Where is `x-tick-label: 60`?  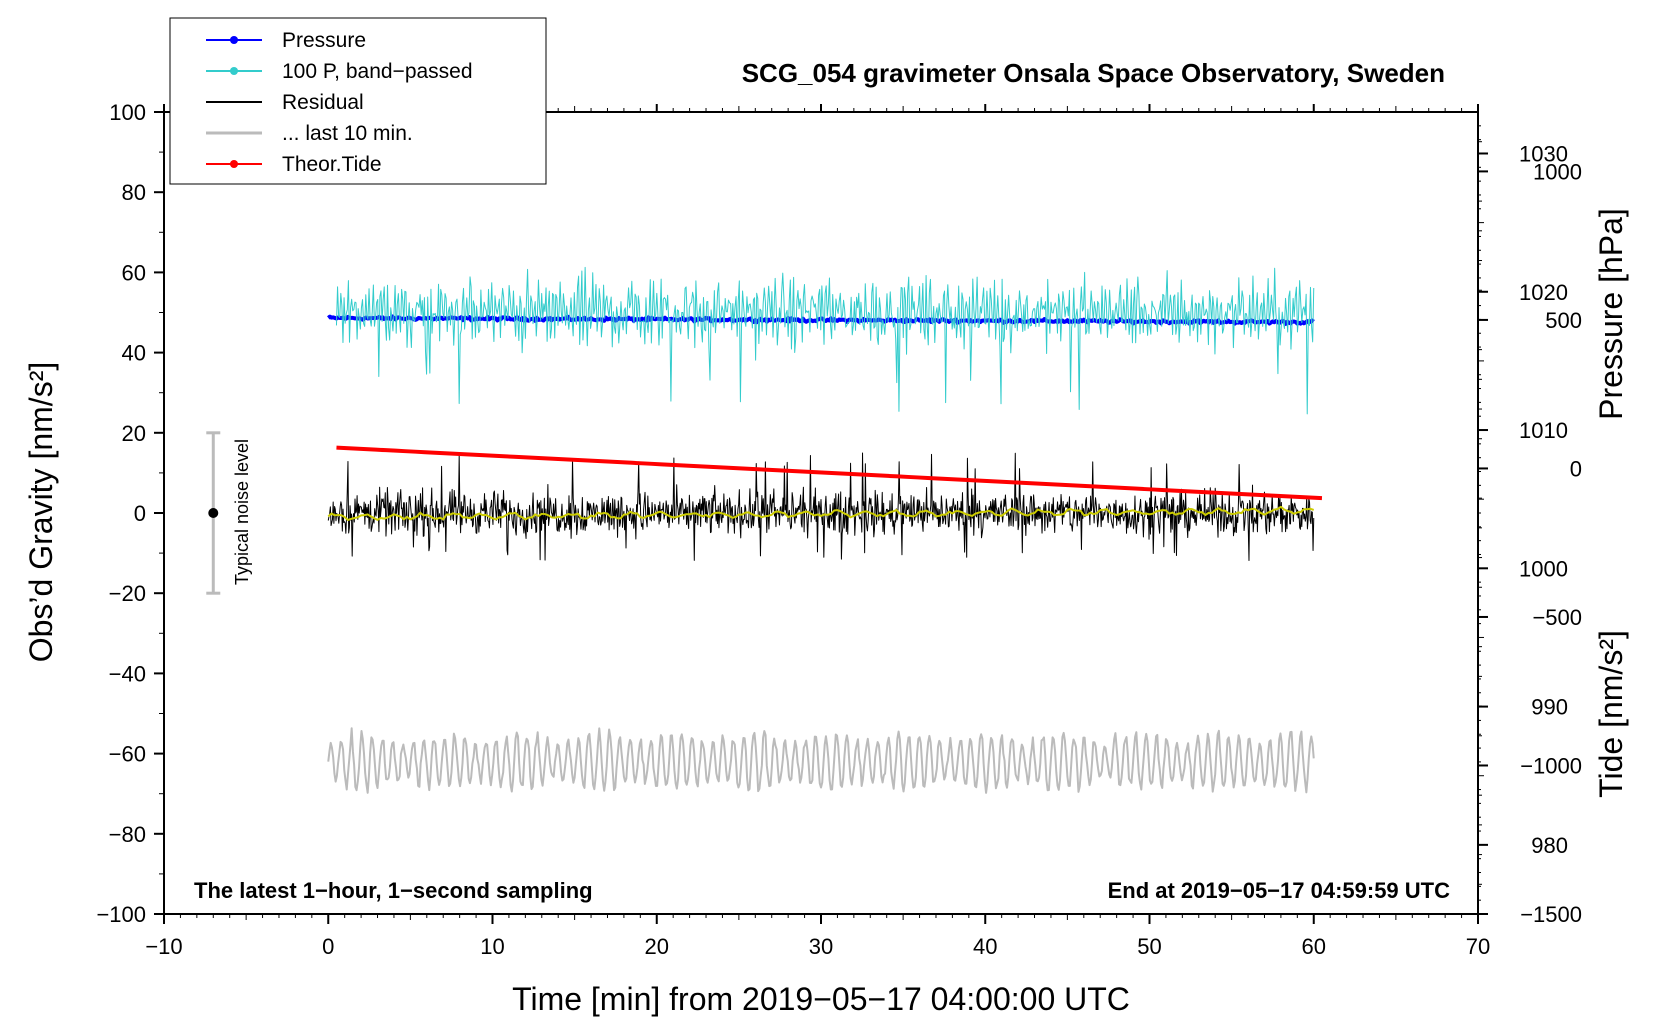 x-tick-label: 60 is located at coordinates (1314, 946).